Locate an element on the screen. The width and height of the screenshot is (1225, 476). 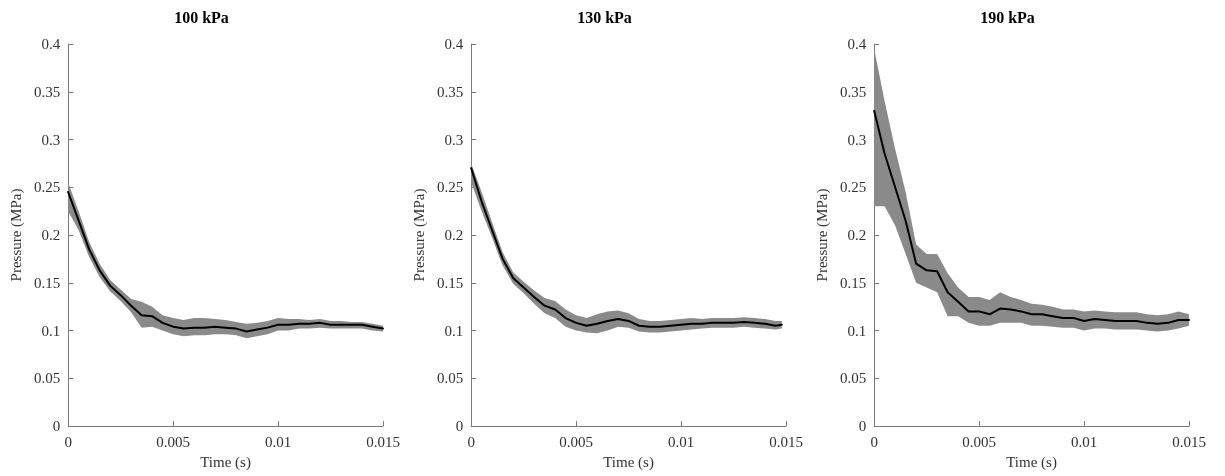
chart-title: 190 kPa is located at coordinates (1007, 17).